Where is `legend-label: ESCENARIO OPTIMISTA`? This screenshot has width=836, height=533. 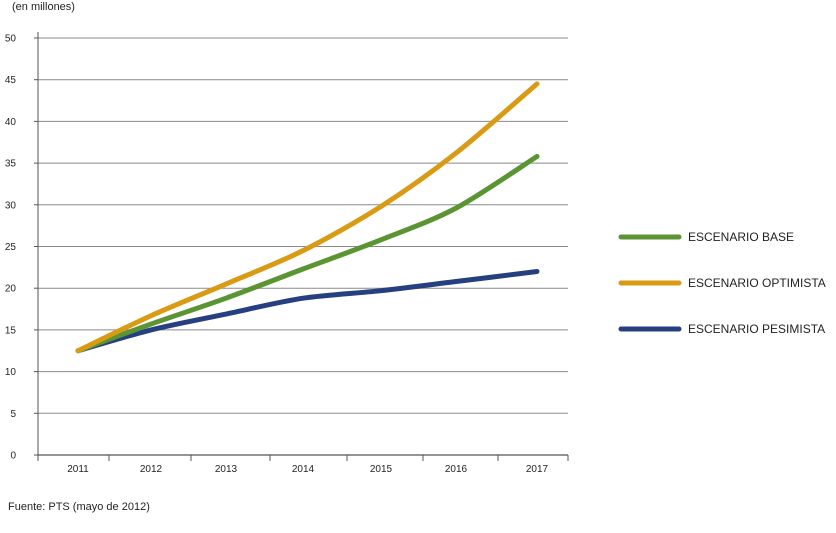 legend-label: ESCENARIO OPTIMISTA is located at coordinates (757, 283).